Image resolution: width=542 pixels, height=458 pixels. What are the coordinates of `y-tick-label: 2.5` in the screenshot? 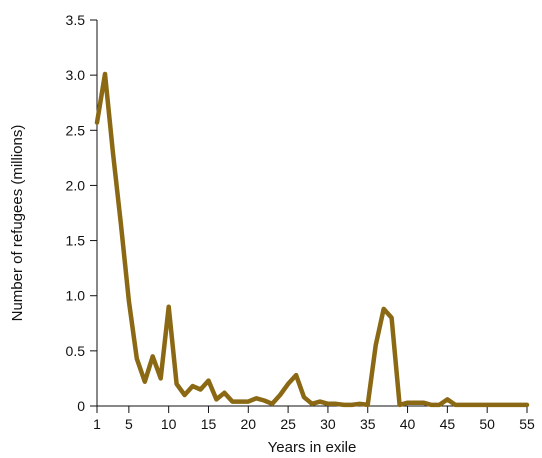 It's located at (76, 130).